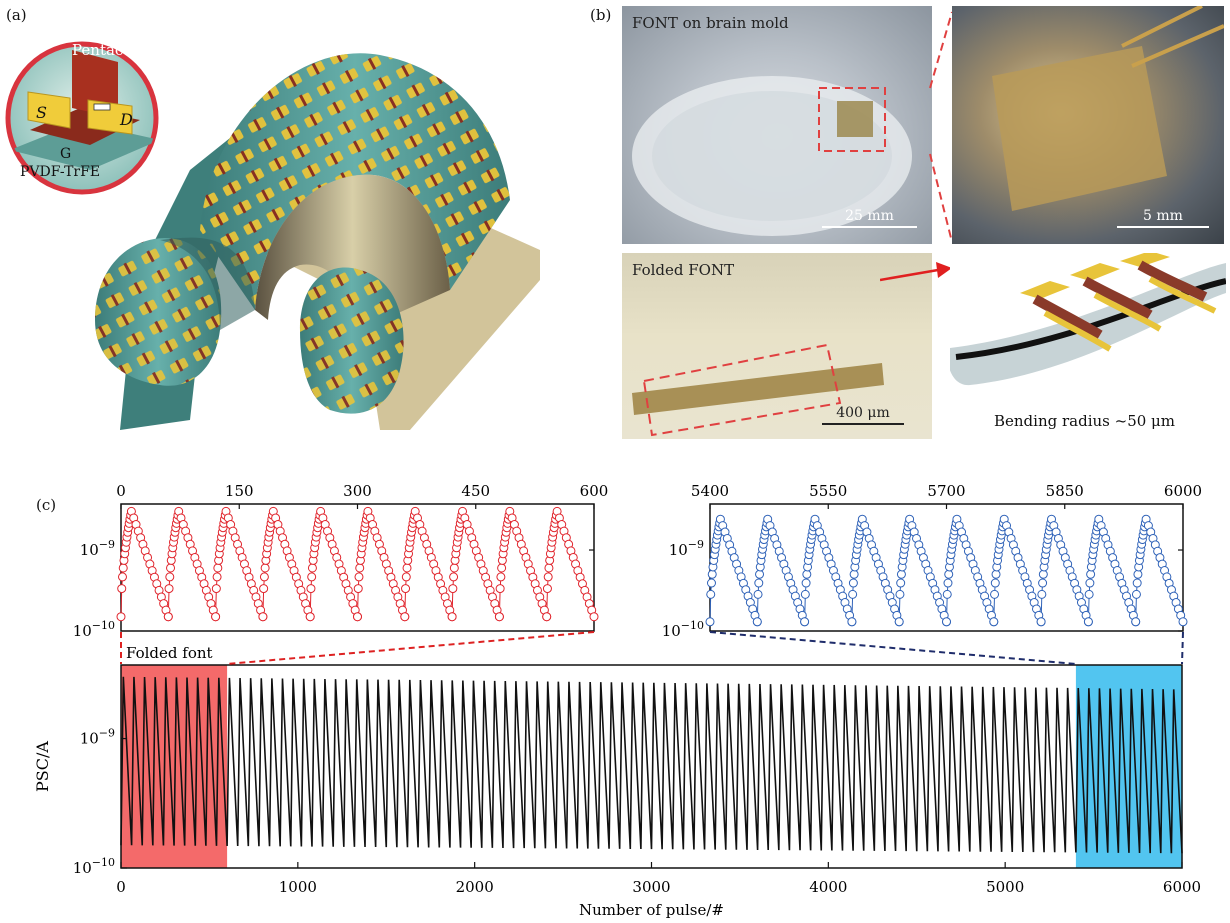  I want to click on scale-bar-text: 25 mm, so click(869, 216).